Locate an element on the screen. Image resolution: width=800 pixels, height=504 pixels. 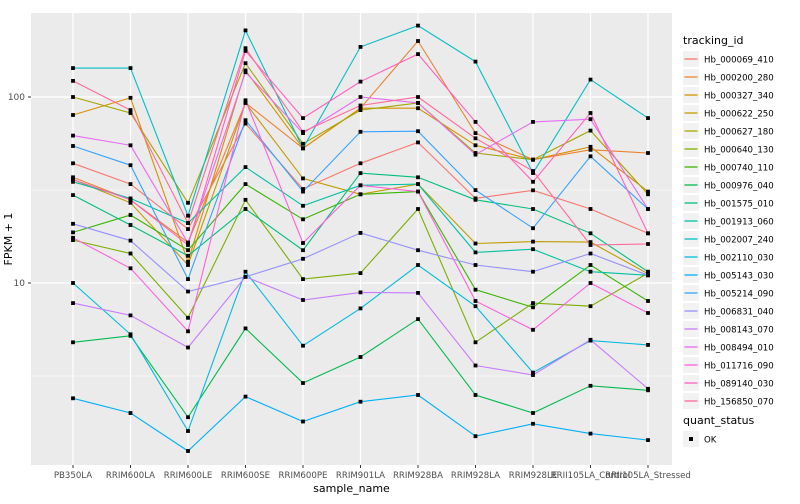
legend-label: Hb_156850_070 is located at coordinates (739, 403).